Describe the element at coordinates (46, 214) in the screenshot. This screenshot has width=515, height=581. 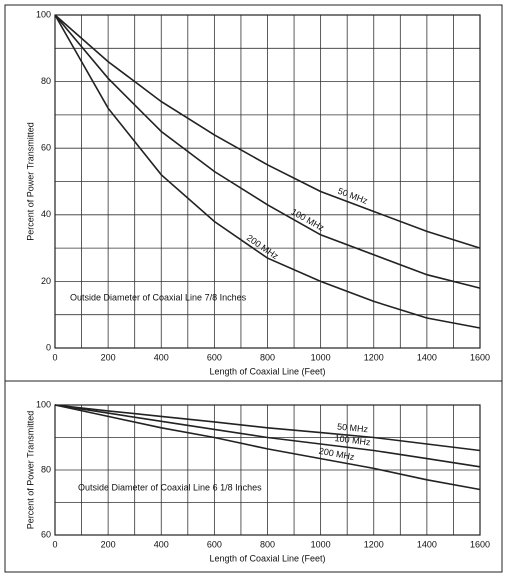
I see `y-tick-label: 40` at that location.